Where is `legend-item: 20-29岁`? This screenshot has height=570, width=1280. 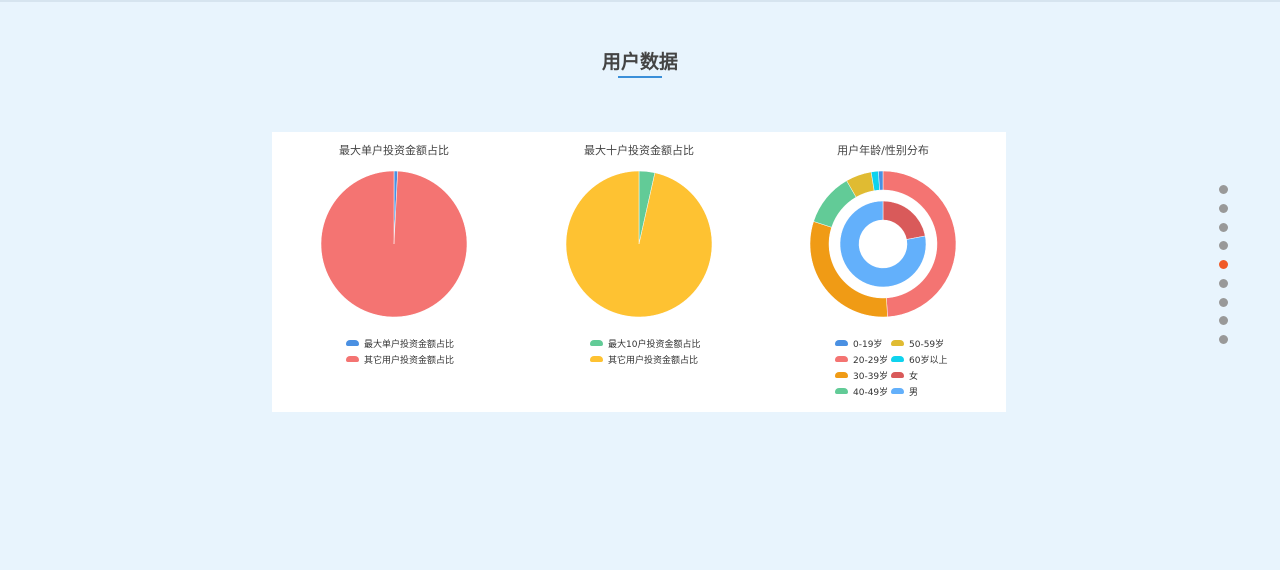
legend-item: 20-29岁 is located at coordinates (863, 359).